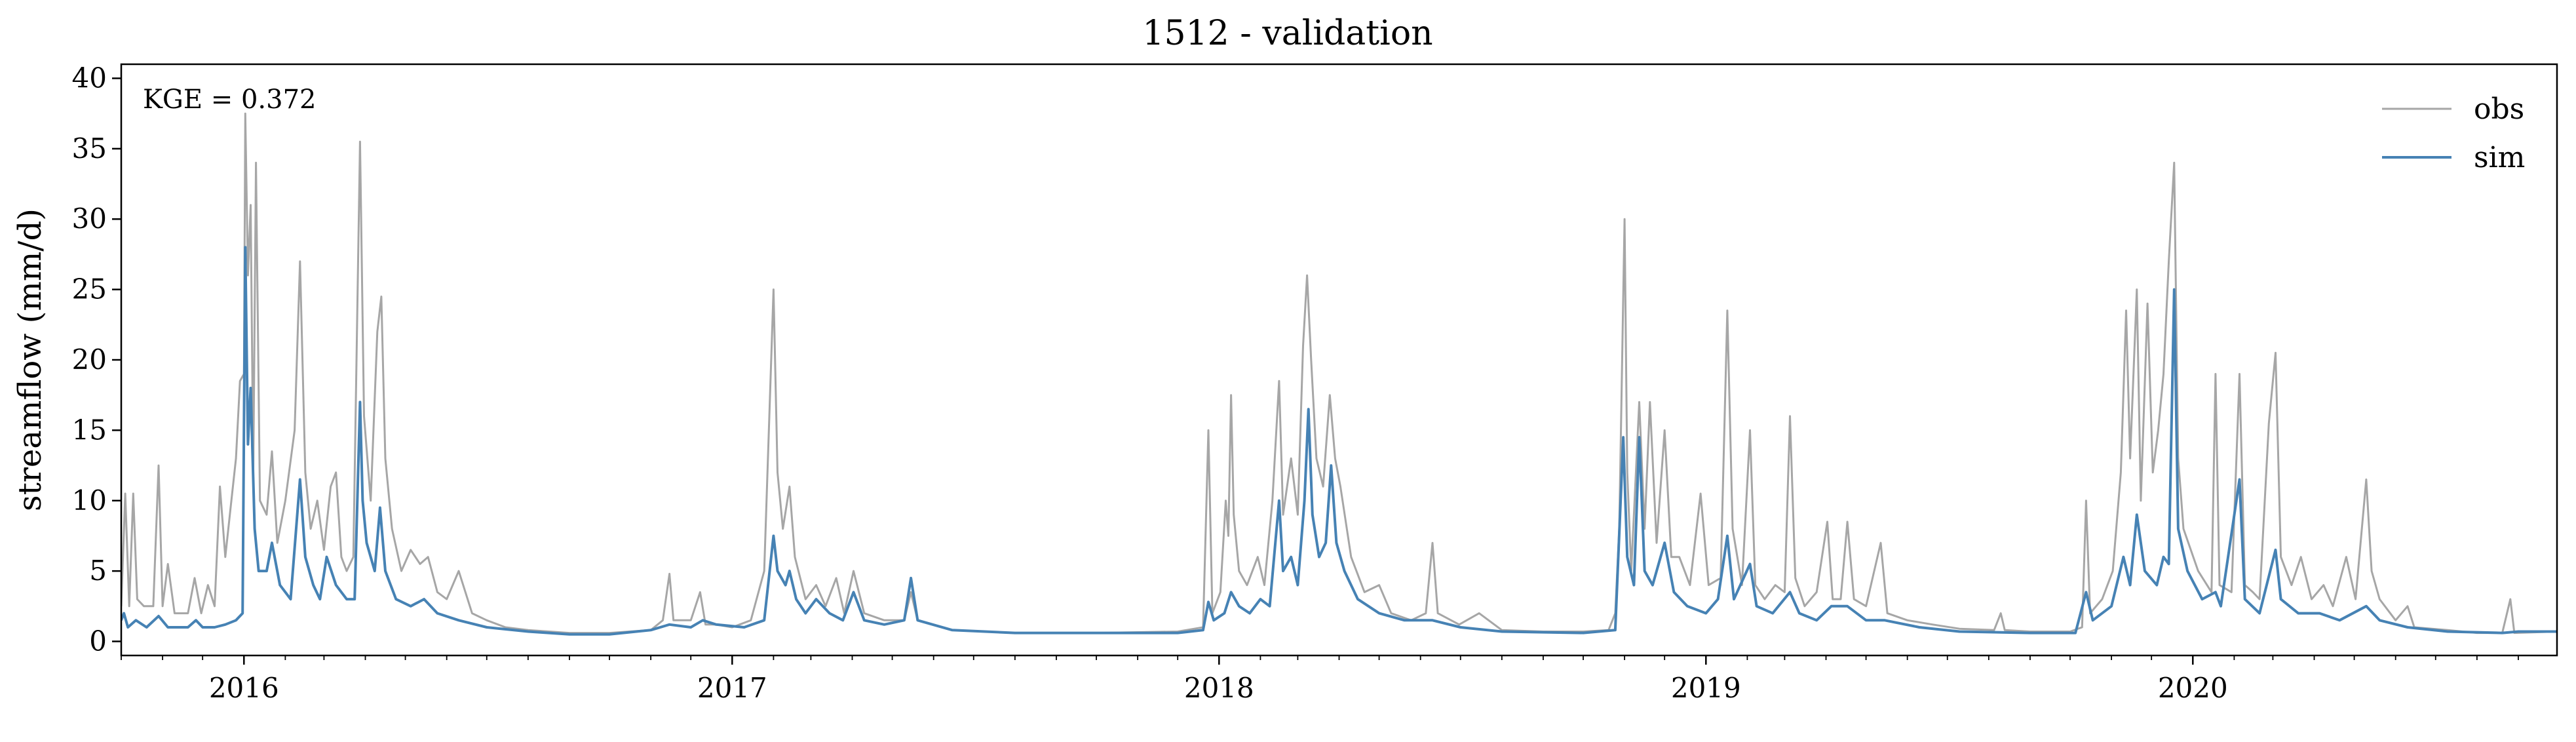  I want to click on x-tick-label: 2016, so click(244, 688).